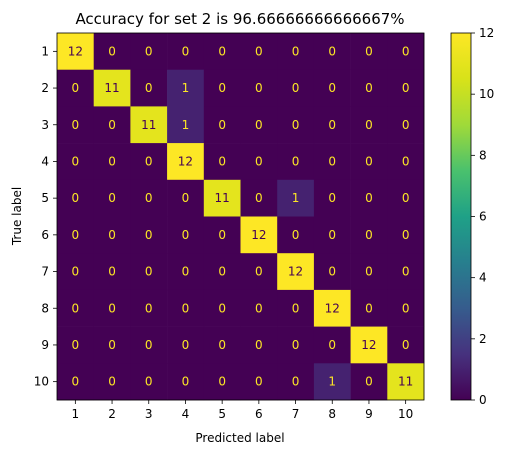  What do you see at coordinates (45, 88) in the screenshot?
I see `y-tick-label: 2` at bounding box center [45, 88].